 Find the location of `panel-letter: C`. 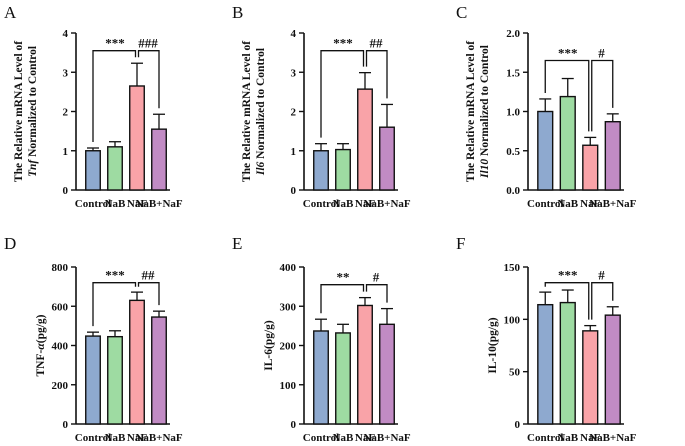

panel-letter: C is located at coordinates (461, 12).